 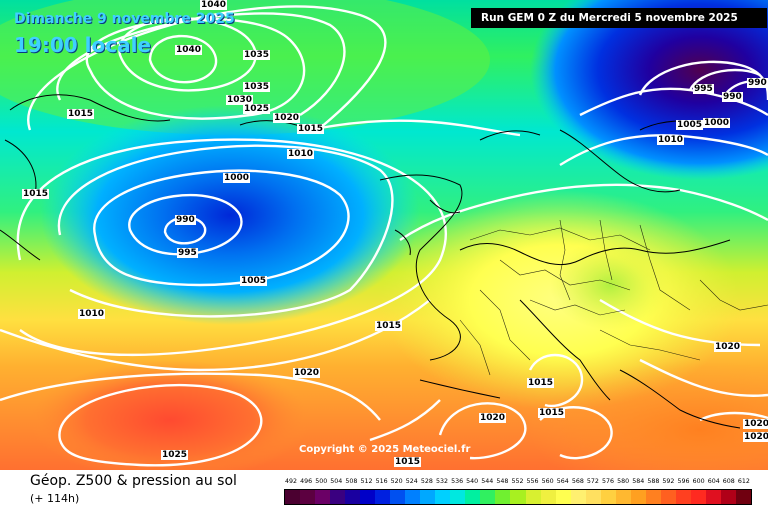 I want to click on scale-value: 536, so click(x=457, y=481).